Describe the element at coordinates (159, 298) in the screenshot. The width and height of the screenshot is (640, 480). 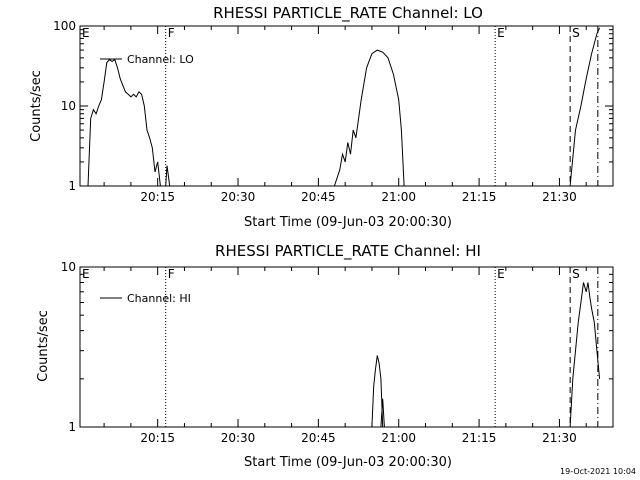
I see `legend-label: Channel: HI` at that location.